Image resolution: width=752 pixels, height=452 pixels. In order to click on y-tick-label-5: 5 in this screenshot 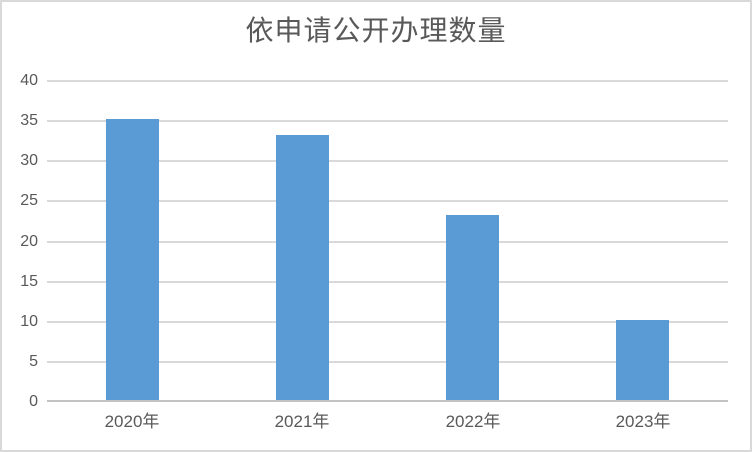, I will do `click(33, 361)`.